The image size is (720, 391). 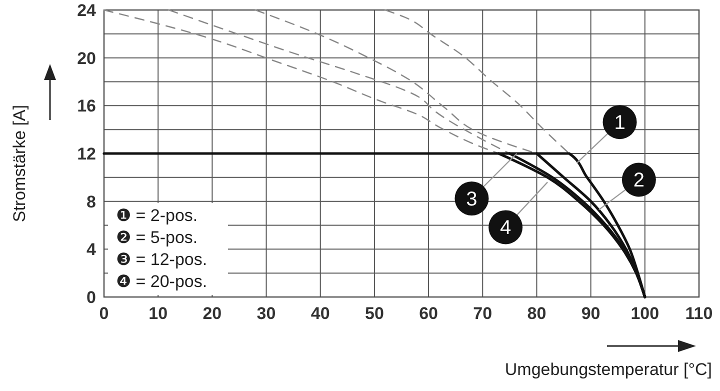 I want to click on annotation: 1, so click(x=620, y=123).